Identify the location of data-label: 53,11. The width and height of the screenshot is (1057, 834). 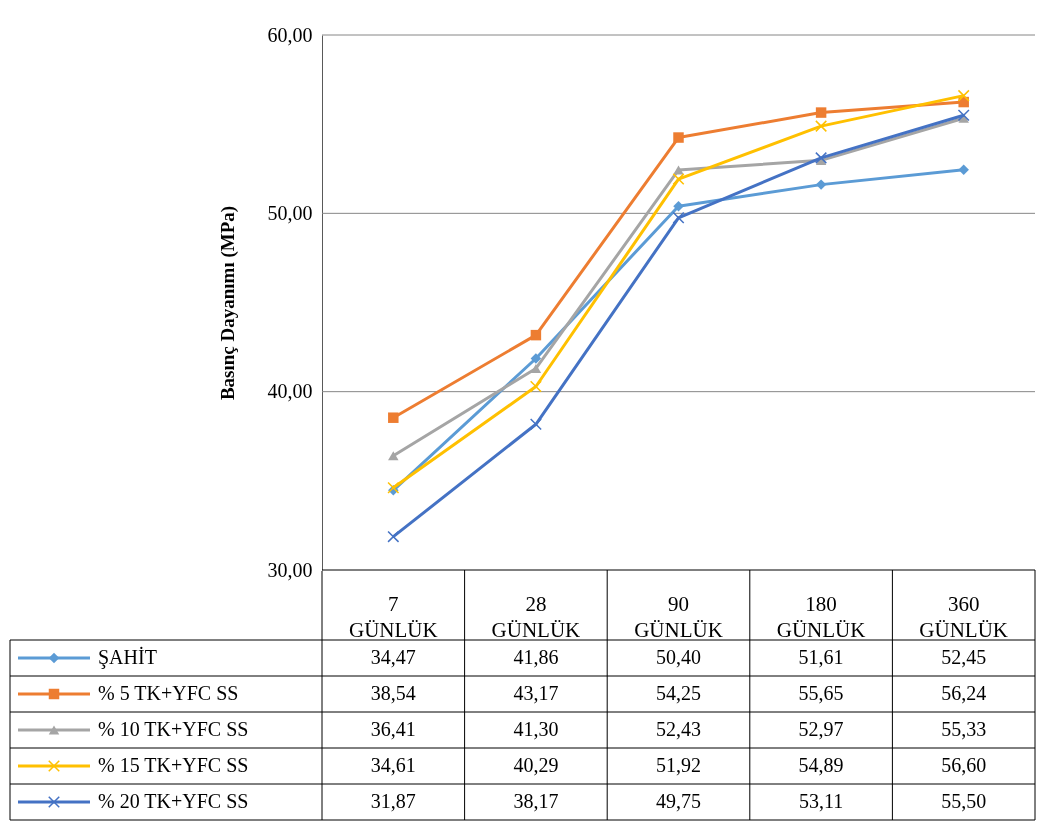
(821, 801).